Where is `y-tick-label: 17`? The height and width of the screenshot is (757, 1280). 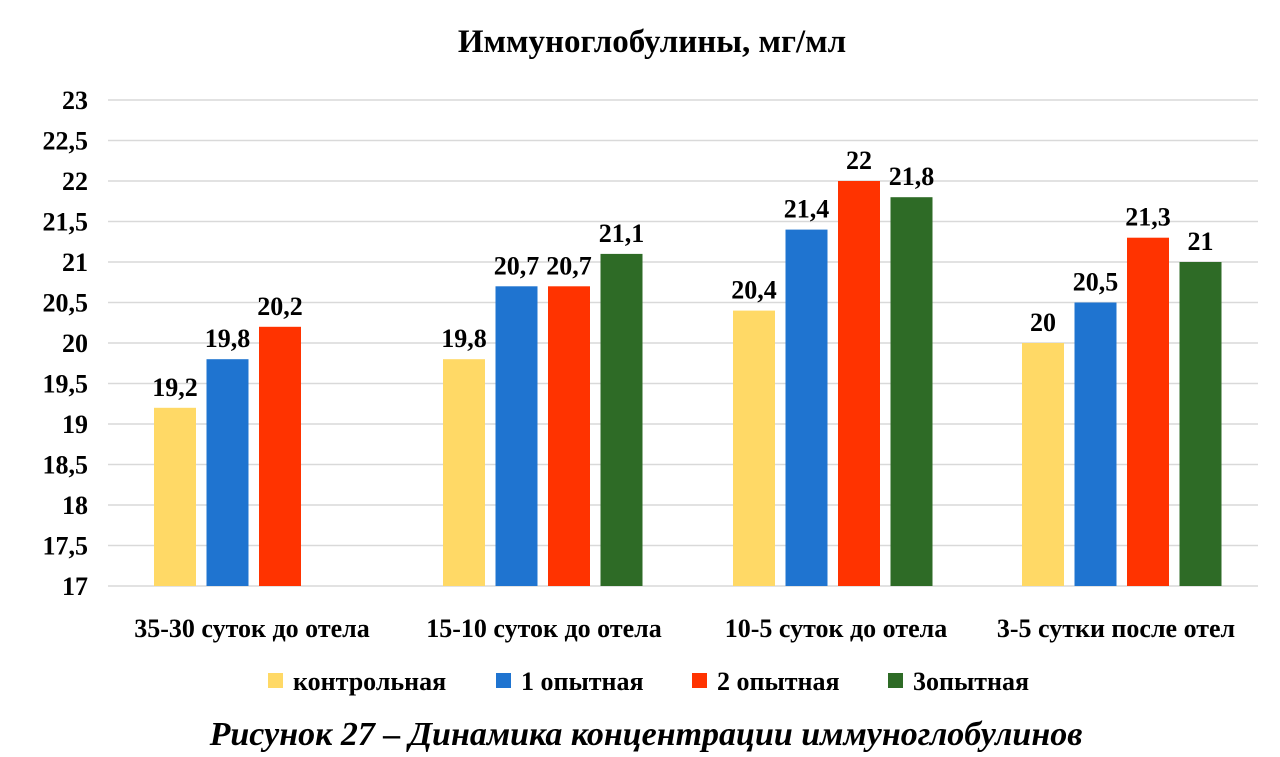
y-tick-label: 17 is located at coordinates (75, 586).